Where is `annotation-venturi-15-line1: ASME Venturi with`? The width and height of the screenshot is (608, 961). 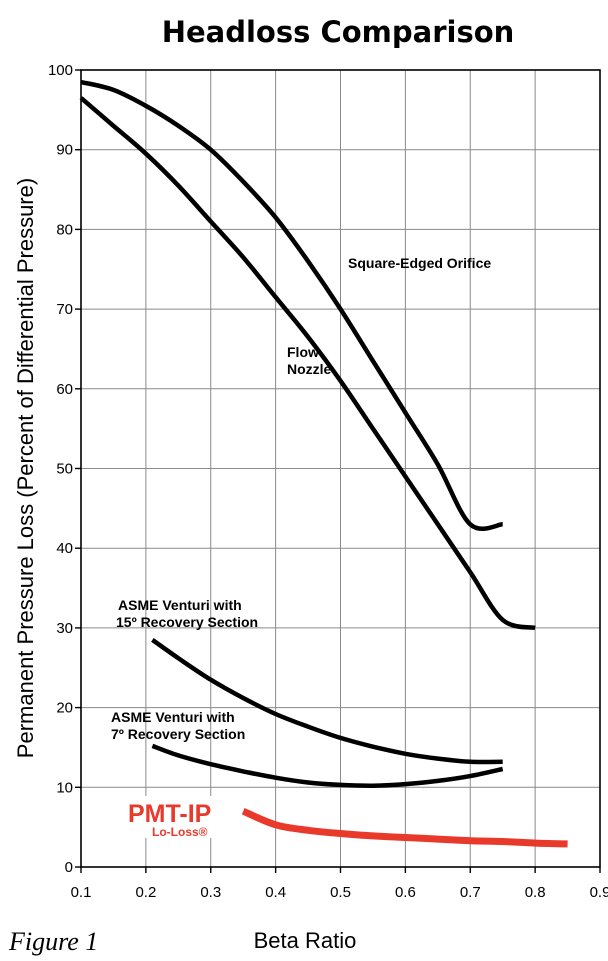 annotation-venturi-15-line1: ASME Venturi with is located at coordinates (180, 605).